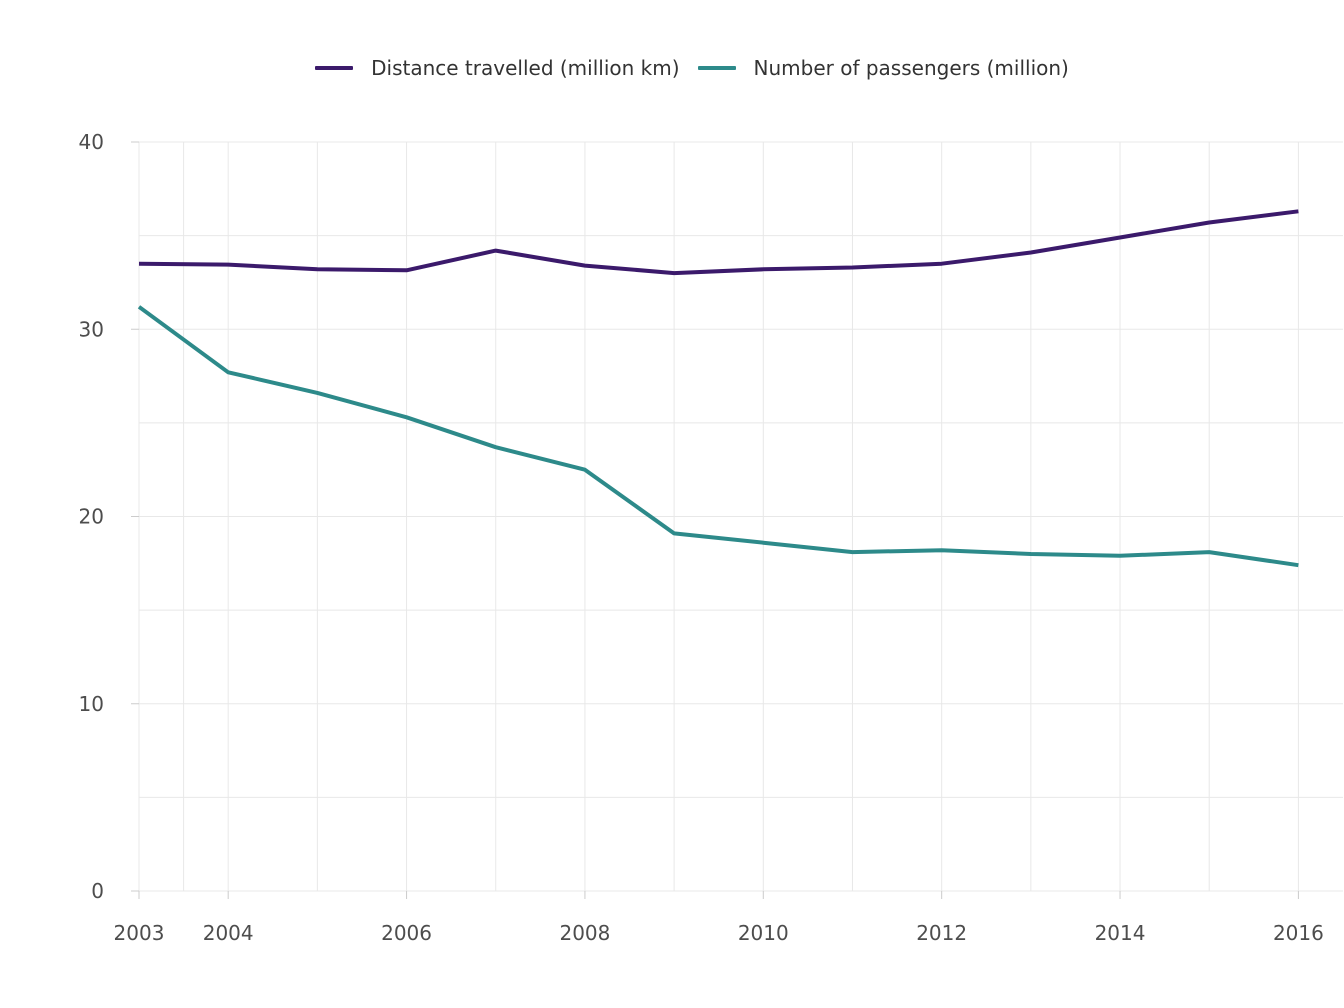 This screenshot has width=1344, height=1008. Describe the element at coordinates (584, 933) in the screenshot. I see `x-tick-label: 2008` at that location.